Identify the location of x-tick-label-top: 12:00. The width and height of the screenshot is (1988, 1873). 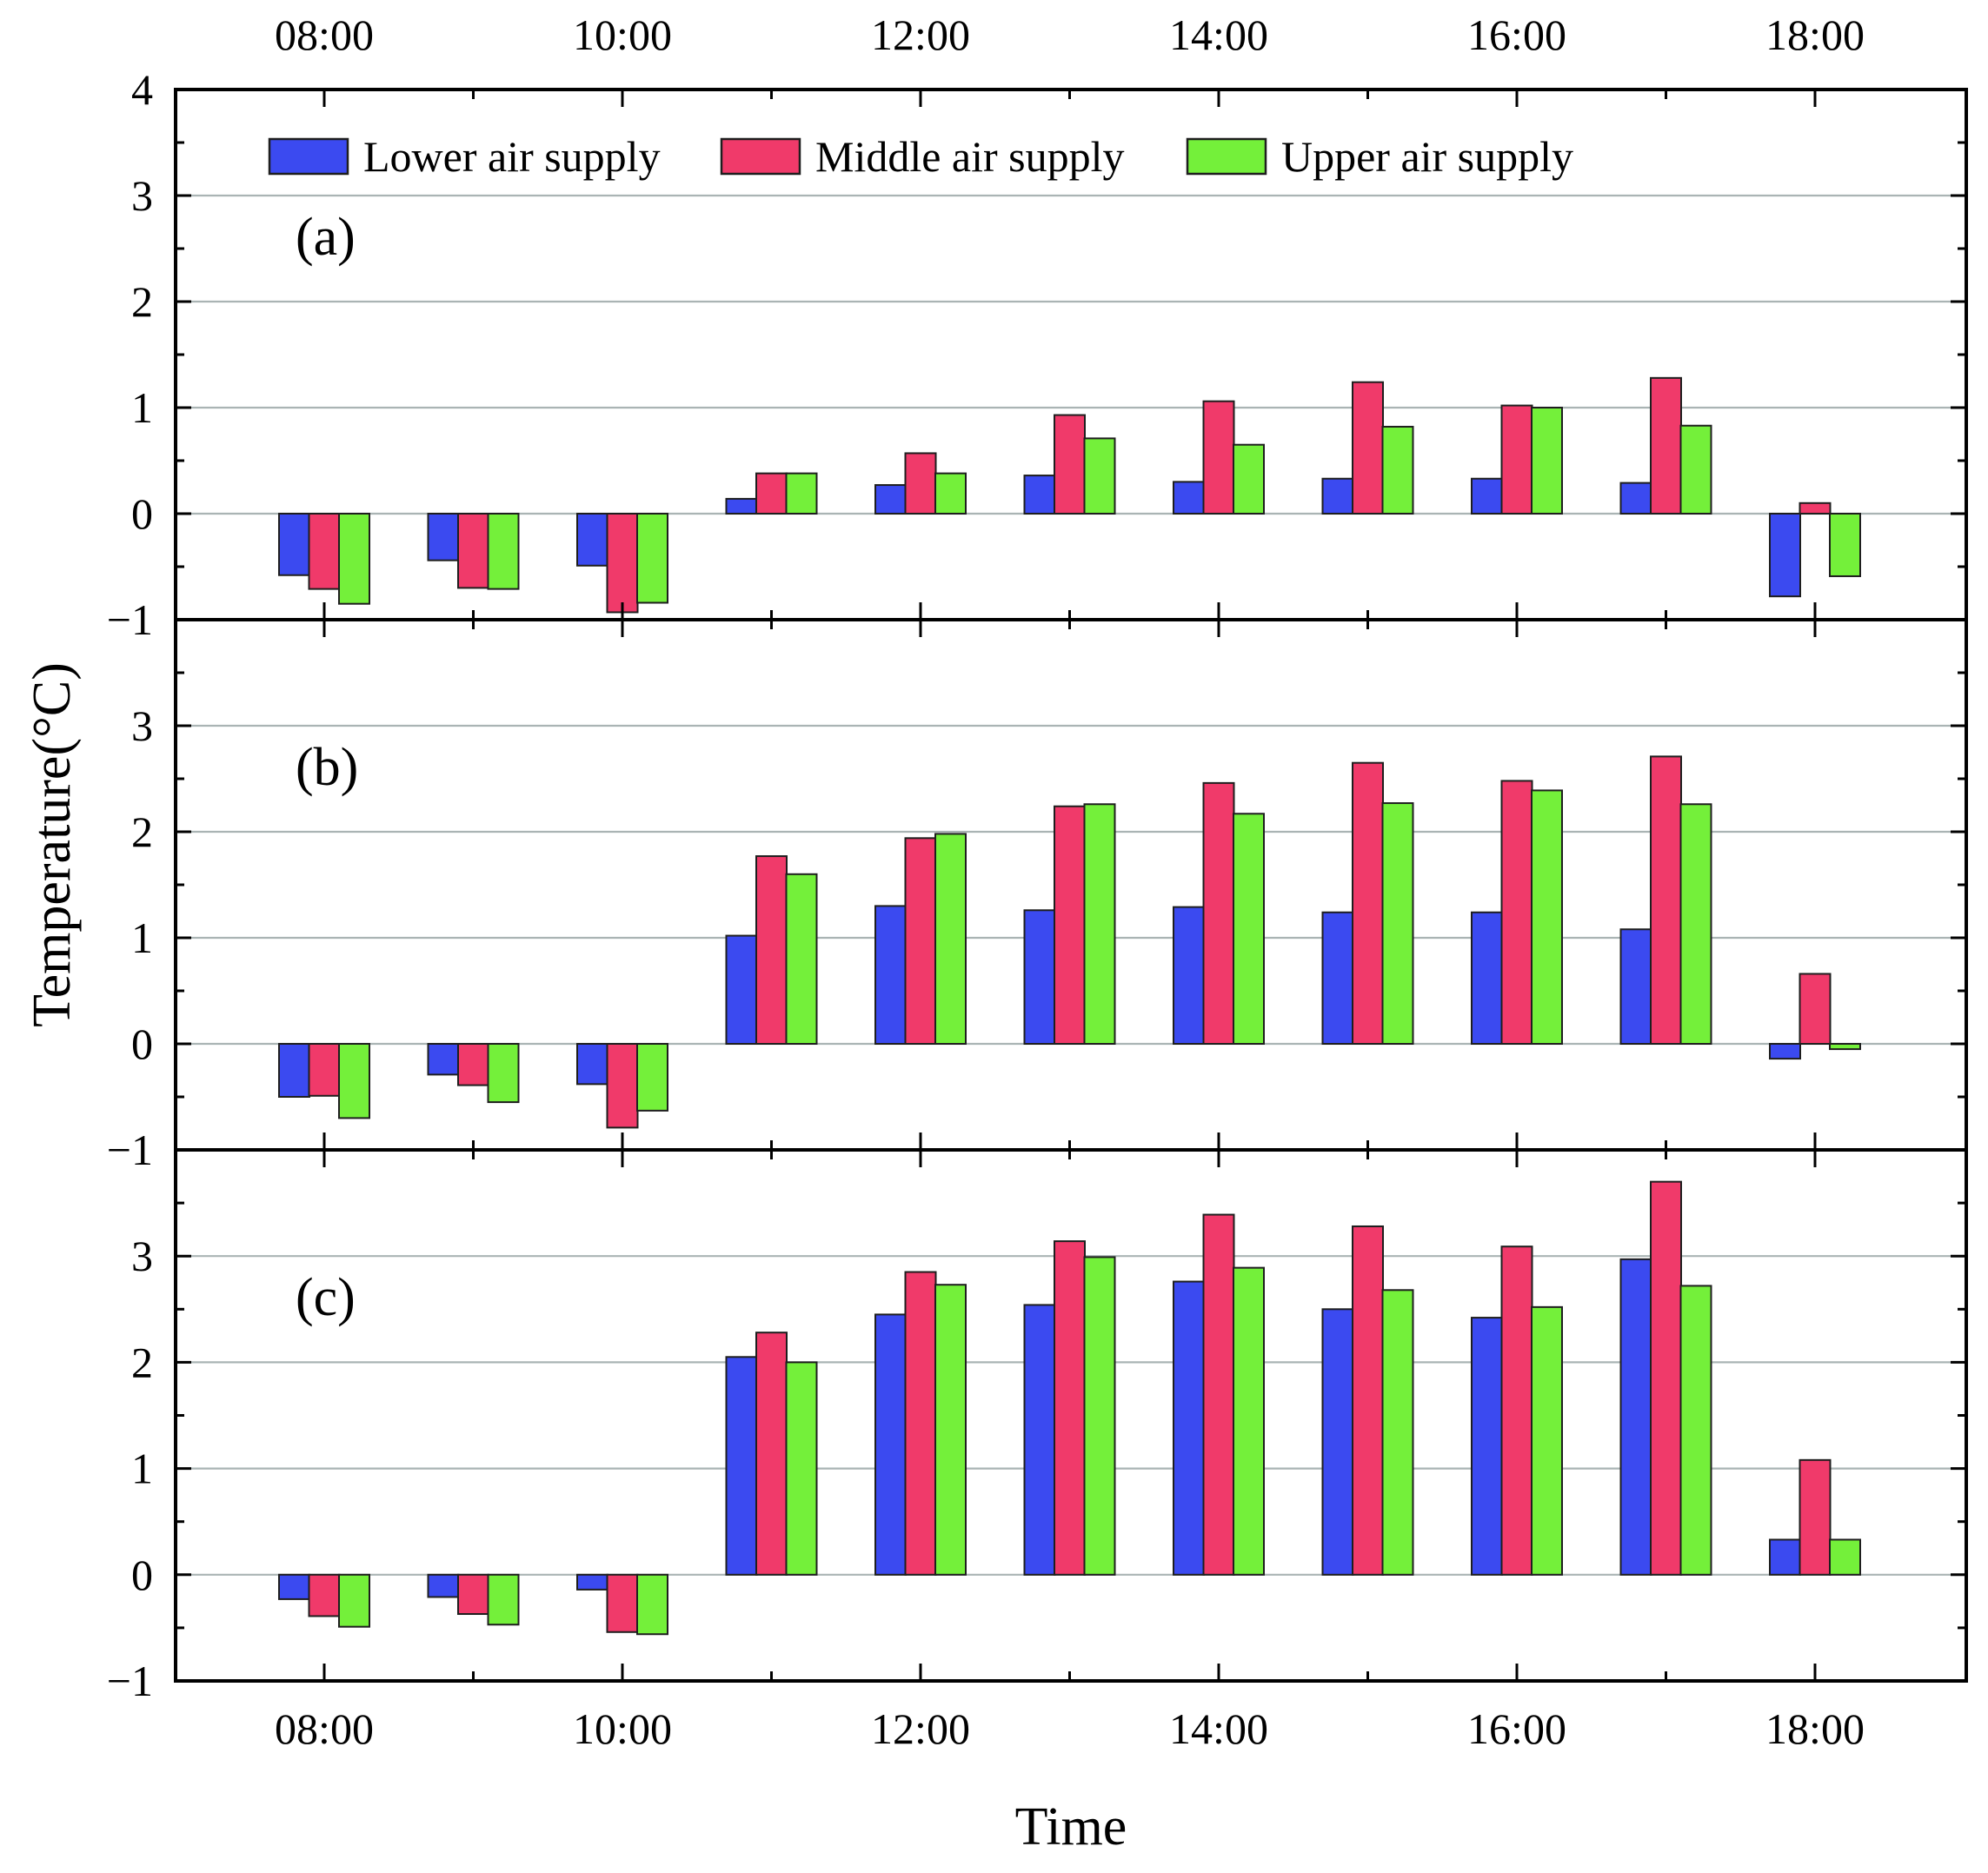
(920, 35).